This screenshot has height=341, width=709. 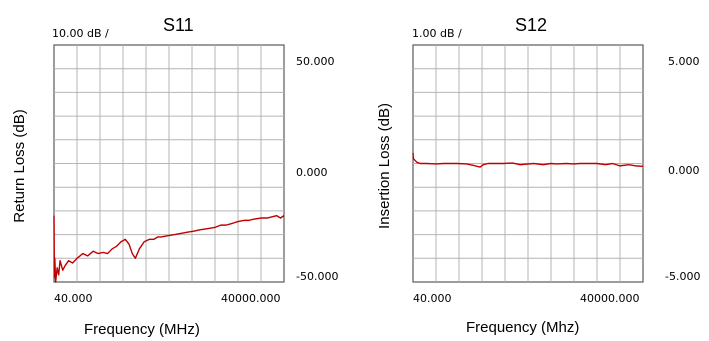 I want to click on s12-x-tick-end: 40000.000, so click(x=610, y=298).